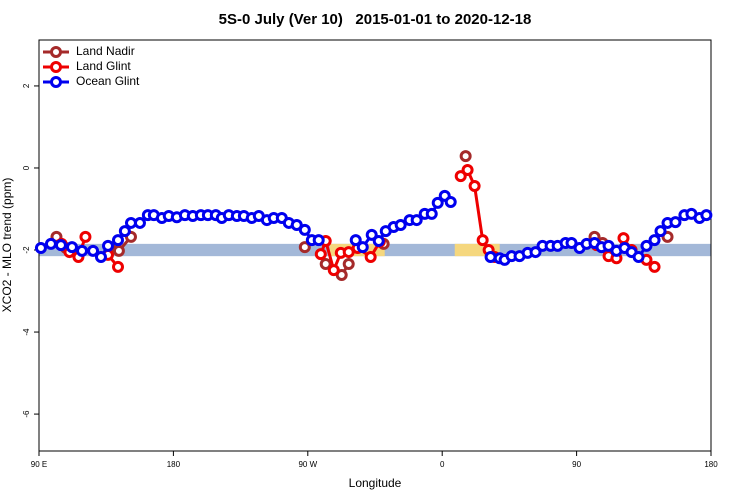 Image resolution: width=750 pixels, height=500 pixels. Describe the element at coordinates (7, 245) in the screenshot. I see `y-axis-label: XCO2 - MLO trend (ppm)` at that location.